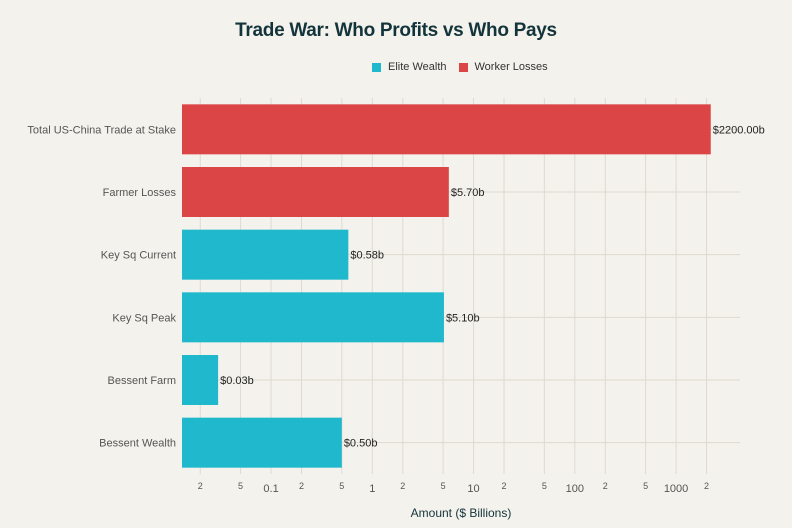  What do you see at coordinates (137, 444) in the screenshot?
I see `y-tick-label: Bessent Wealth` at bounding box center [137, 444].